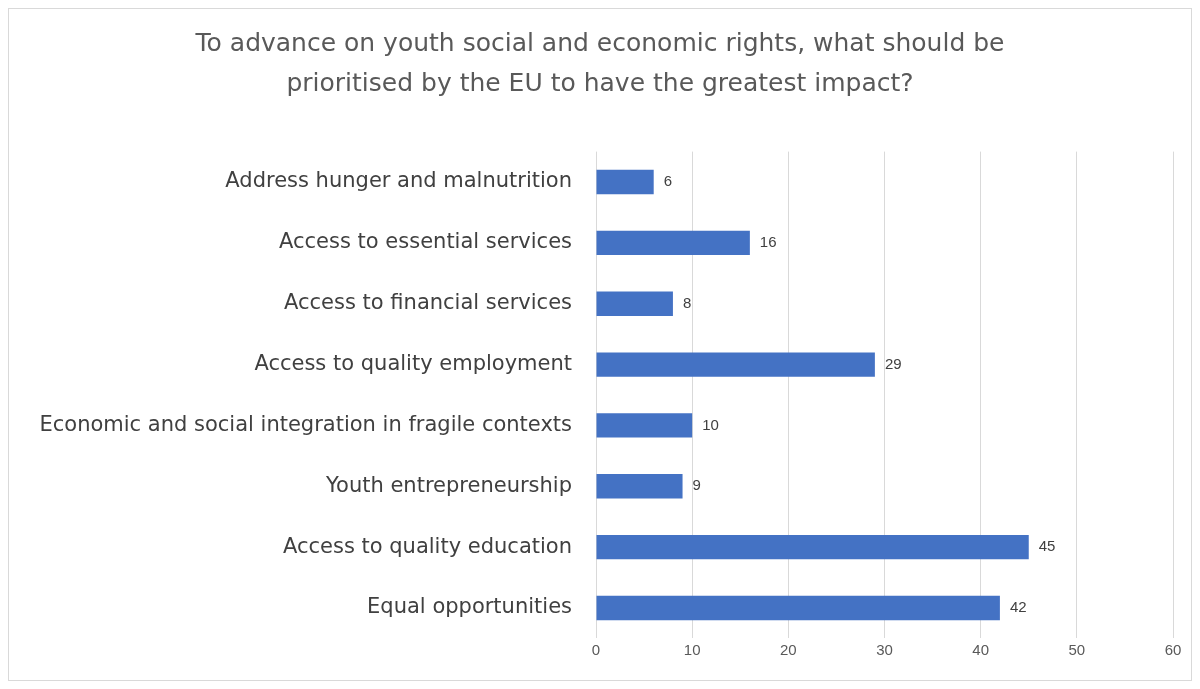  Describe the element at coordinates (1047, 546) in the screenshot. I see `data-label: 45` at that location.